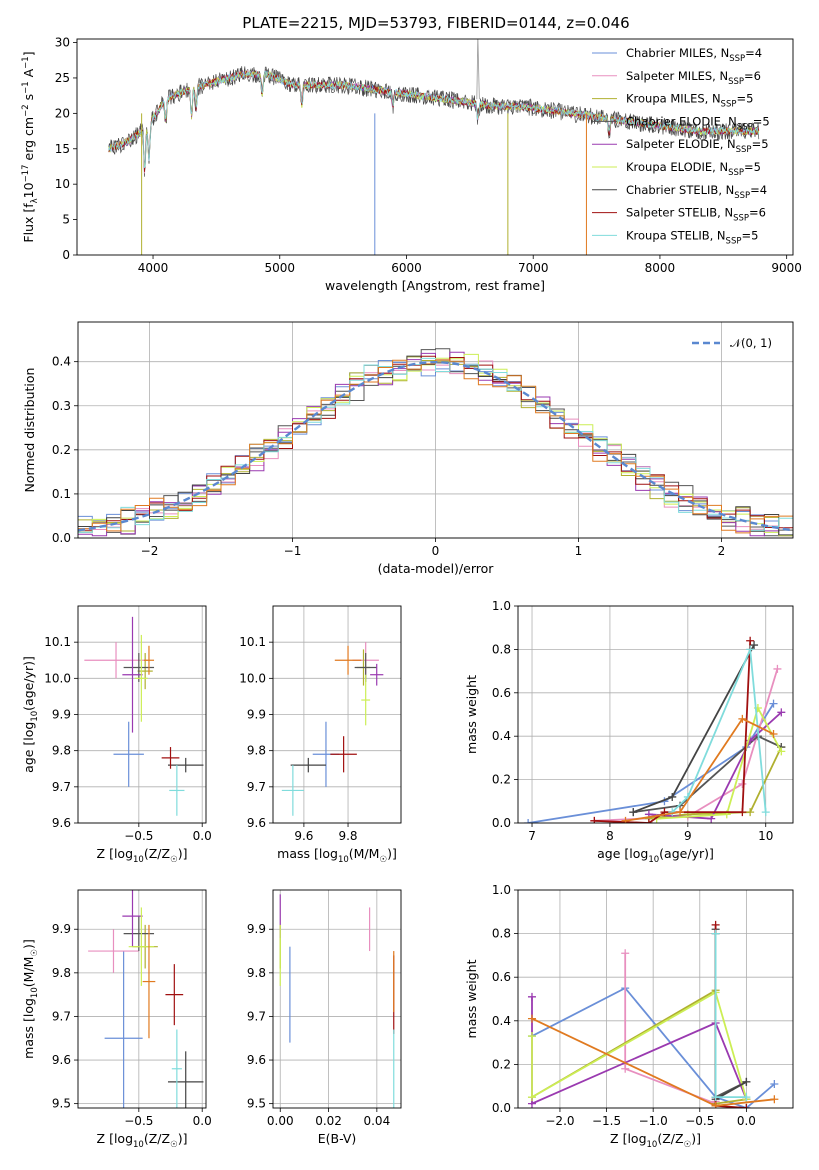  What do you see at coordinates (688, 836) in the screenshot?
I see `x-tick-label: 9` at bounding box center [688, 836].